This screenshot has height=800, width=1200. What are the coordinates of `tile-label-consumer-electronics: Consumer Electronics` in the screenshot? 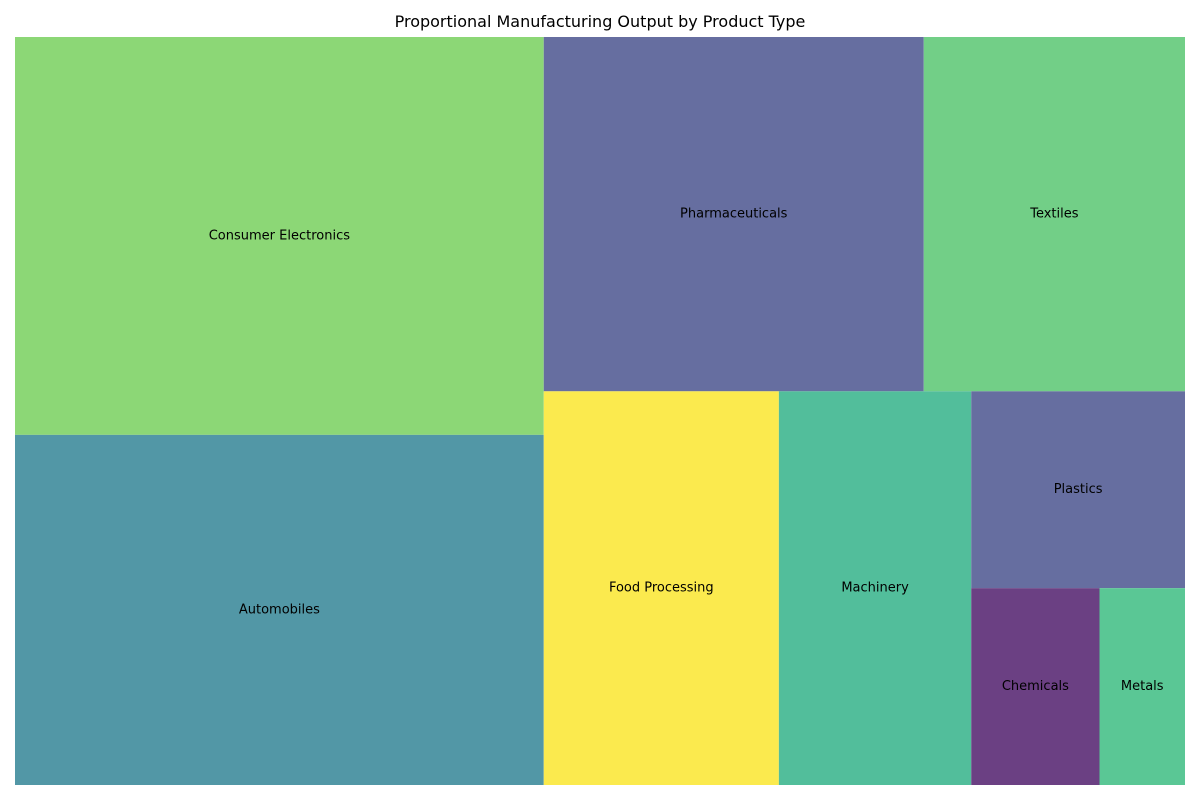 It's located at (280, 235).